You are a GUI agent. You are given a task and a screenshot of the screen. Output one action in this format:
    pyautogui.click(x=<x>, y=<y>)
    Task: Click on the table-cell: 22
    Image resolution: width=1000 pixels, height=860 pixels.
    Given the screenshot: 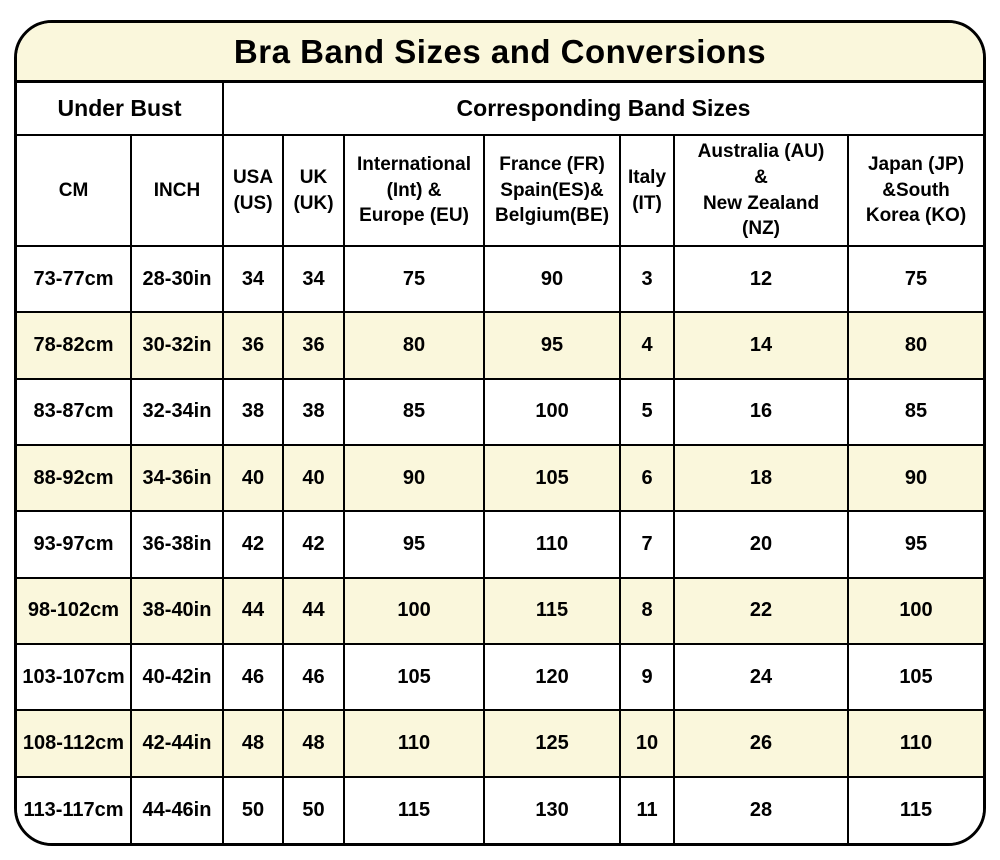 What is the action you would take?
    pyautogui.click(x=761, y=610)
    